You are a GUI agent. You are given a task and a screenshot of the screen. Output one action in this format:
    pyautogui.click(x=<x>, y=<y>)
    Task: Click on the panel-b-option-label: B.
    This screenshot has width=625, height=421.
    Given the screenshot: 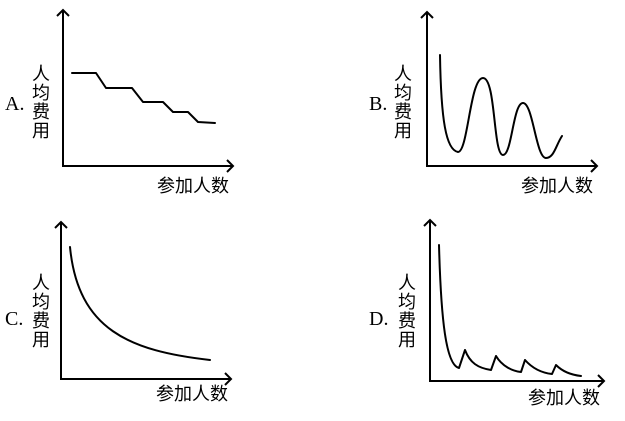 What is the action you would take?
    pyautogui.click(x=378, y=104)
    